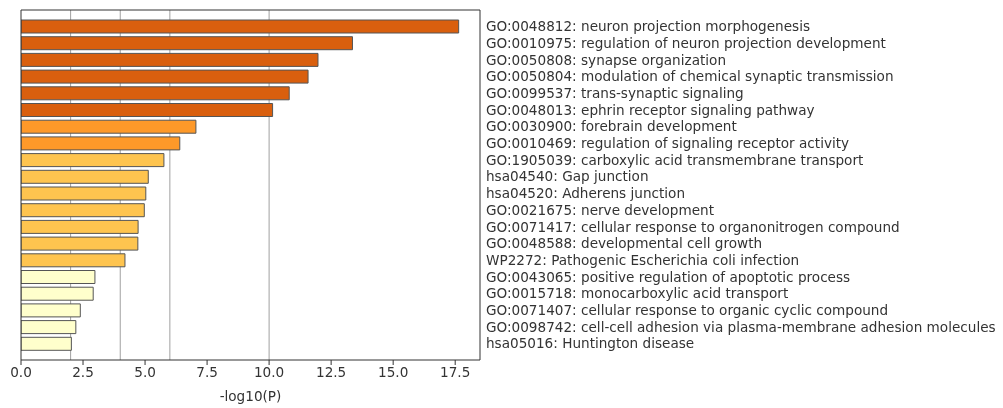 This screenshot has height=408, width=1003. Describe the element at coordinates (269, 371) in the screenshot. I see `x-tick-label: 10.0` at that location.